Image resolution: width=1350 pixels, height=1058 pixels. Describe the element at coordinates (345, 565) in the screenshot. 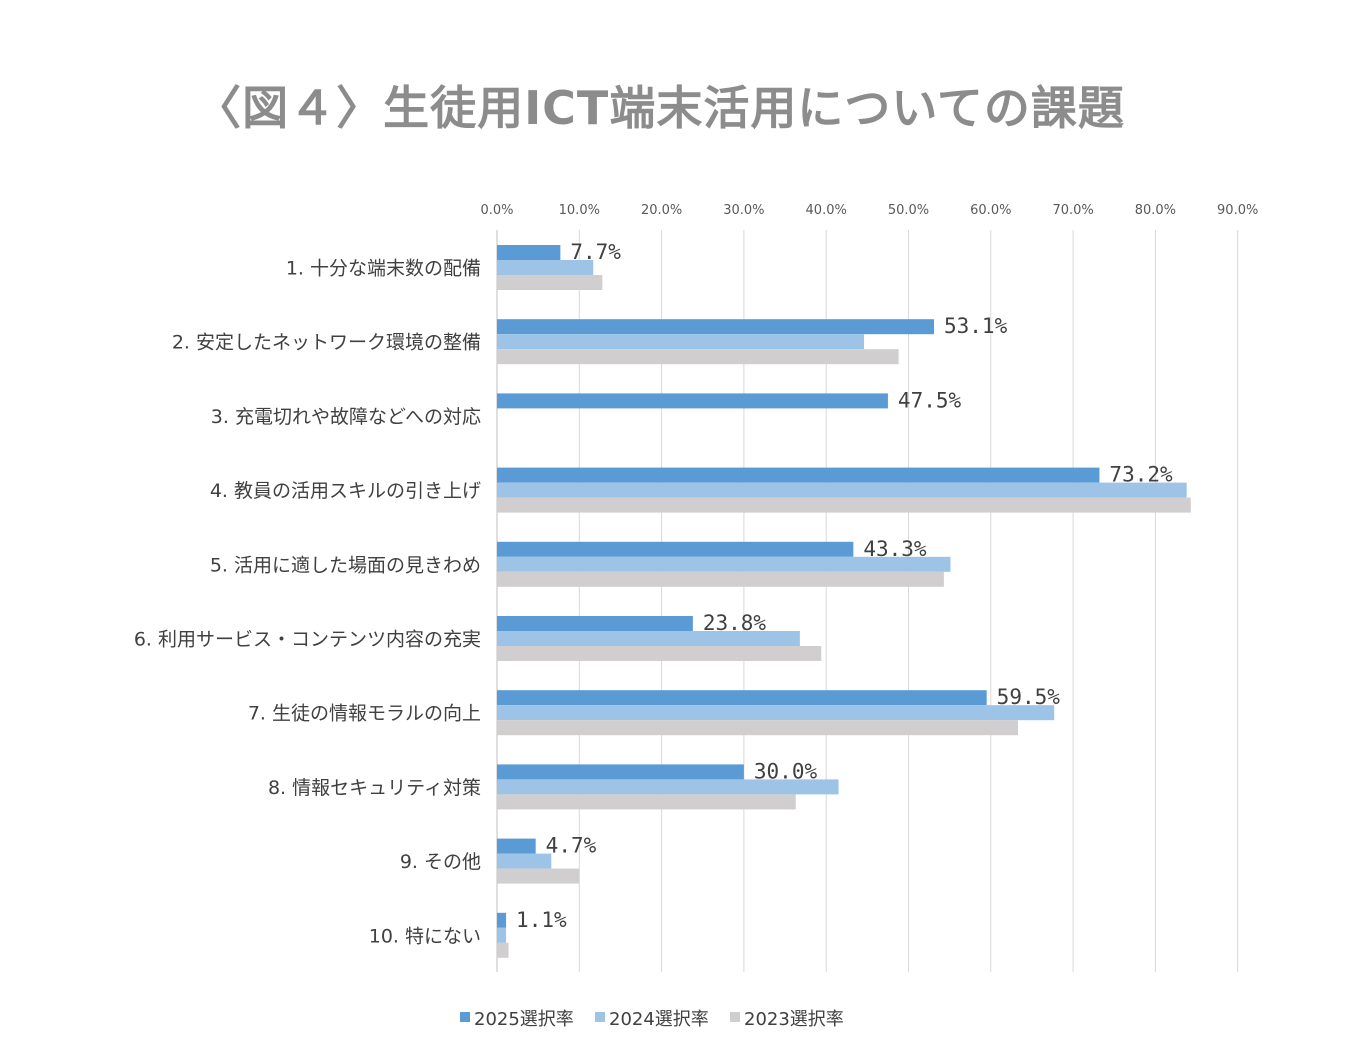

I see `category-label: 5. 活用に適した場面の見きわめ` at that location.